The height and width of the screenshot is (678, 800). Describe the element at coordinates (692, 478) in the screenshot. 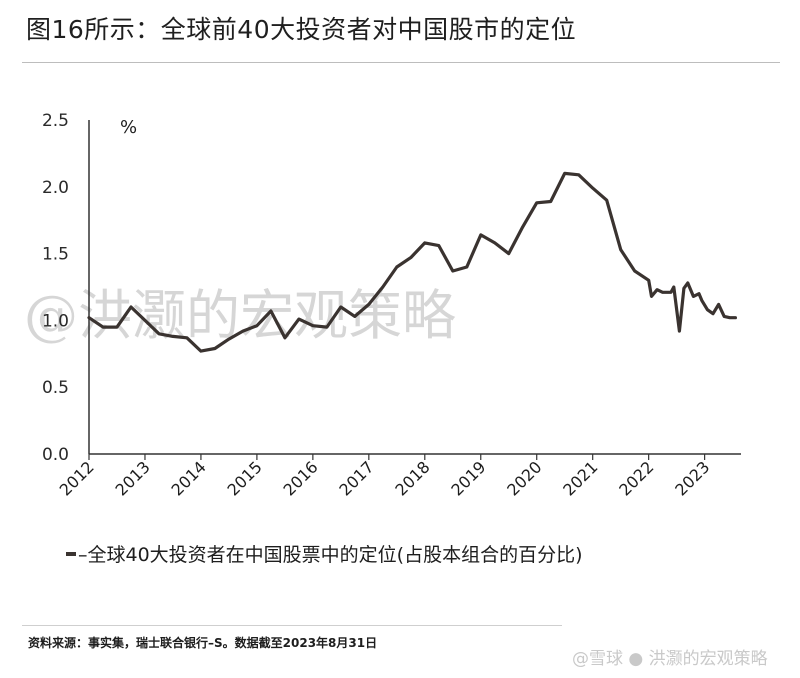

I see `x-tick-label: 2023` at that location.